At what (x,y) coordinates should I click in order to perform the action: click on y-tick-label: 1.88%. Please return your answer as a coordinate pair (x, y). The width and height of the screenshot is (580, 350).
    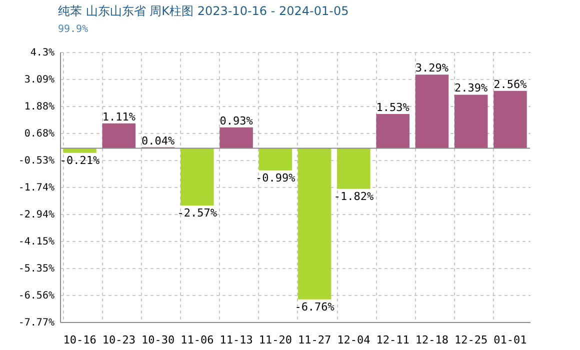
    Looking at the image, I should click on (39, 107).